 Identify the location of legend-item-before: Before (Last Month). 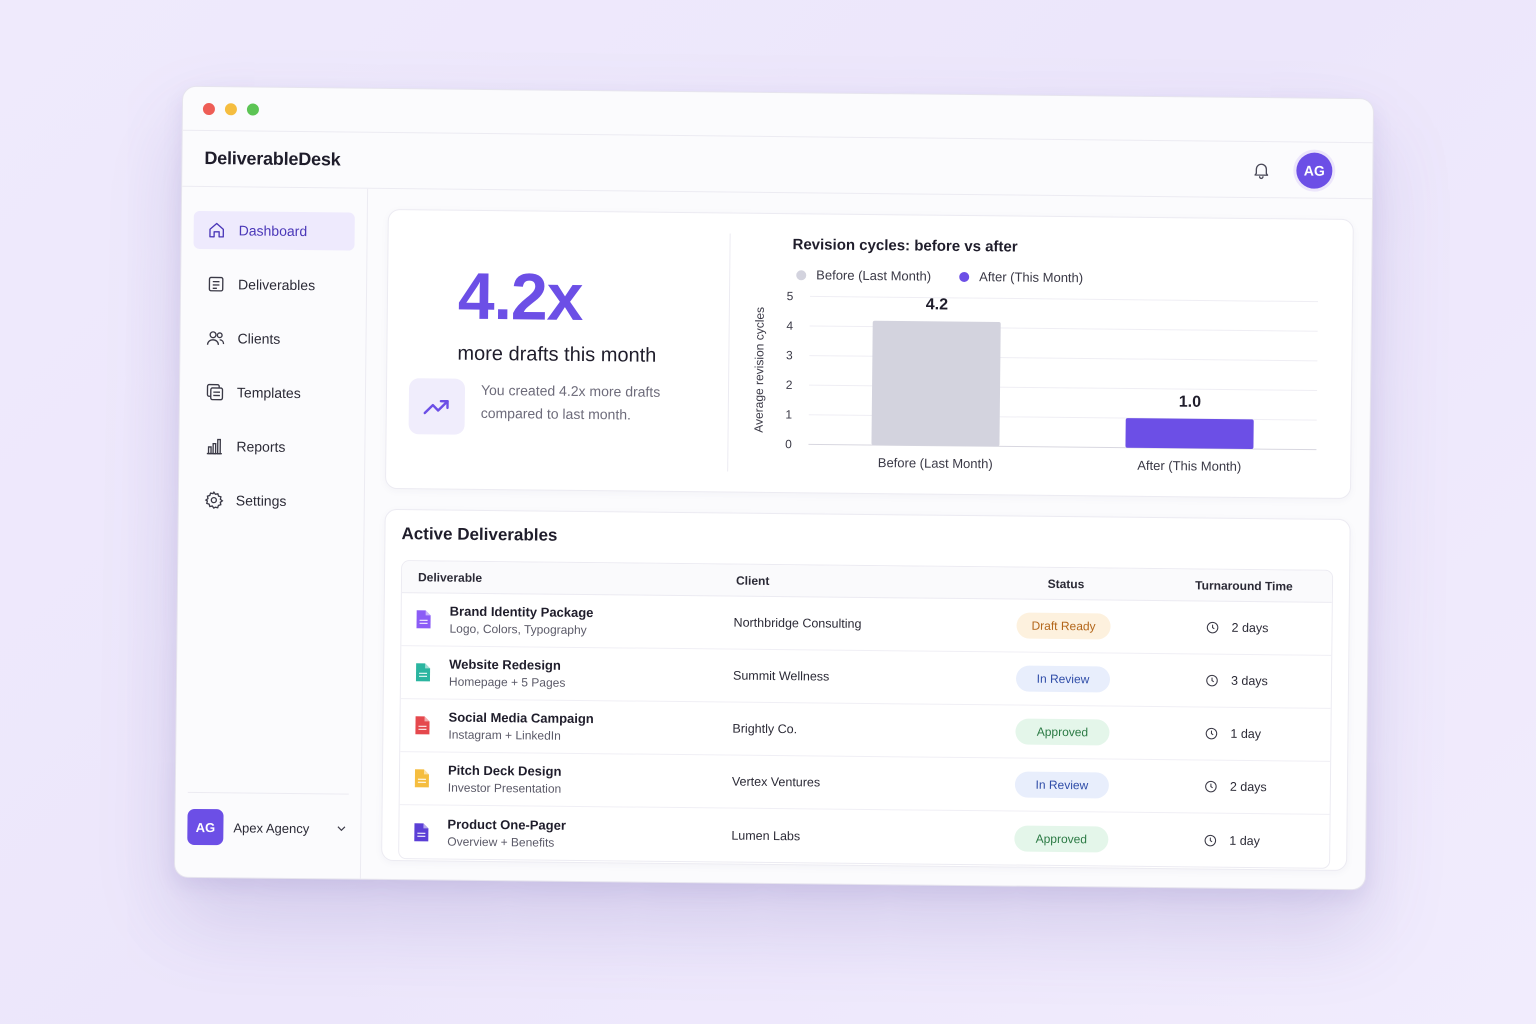
(864, 275).